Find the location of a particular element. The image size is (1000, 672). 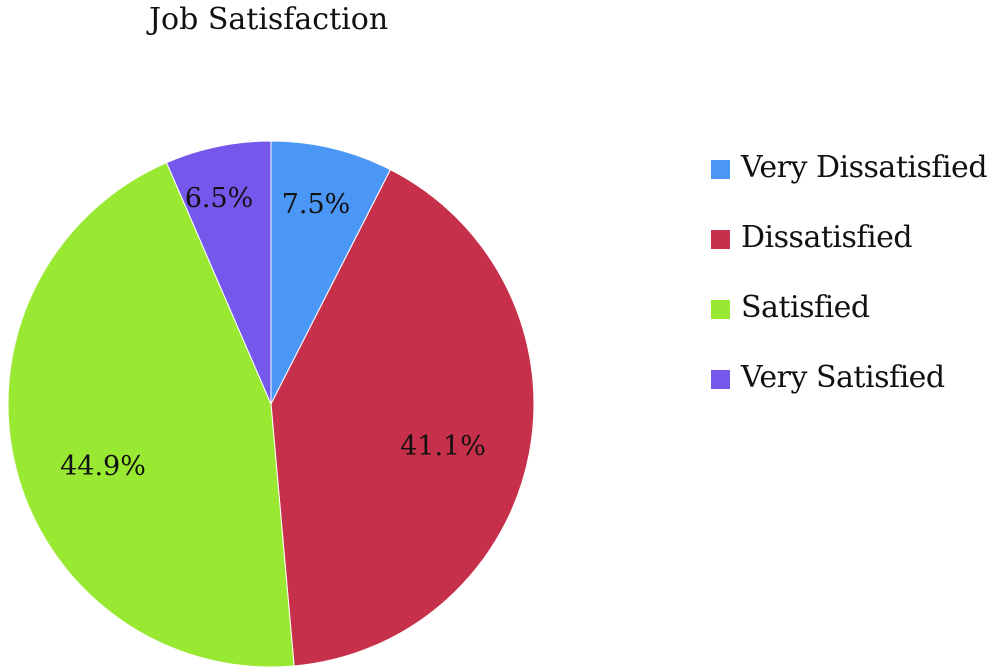

chart-title: Job Satisfaction is located at coordinates (269, 19).